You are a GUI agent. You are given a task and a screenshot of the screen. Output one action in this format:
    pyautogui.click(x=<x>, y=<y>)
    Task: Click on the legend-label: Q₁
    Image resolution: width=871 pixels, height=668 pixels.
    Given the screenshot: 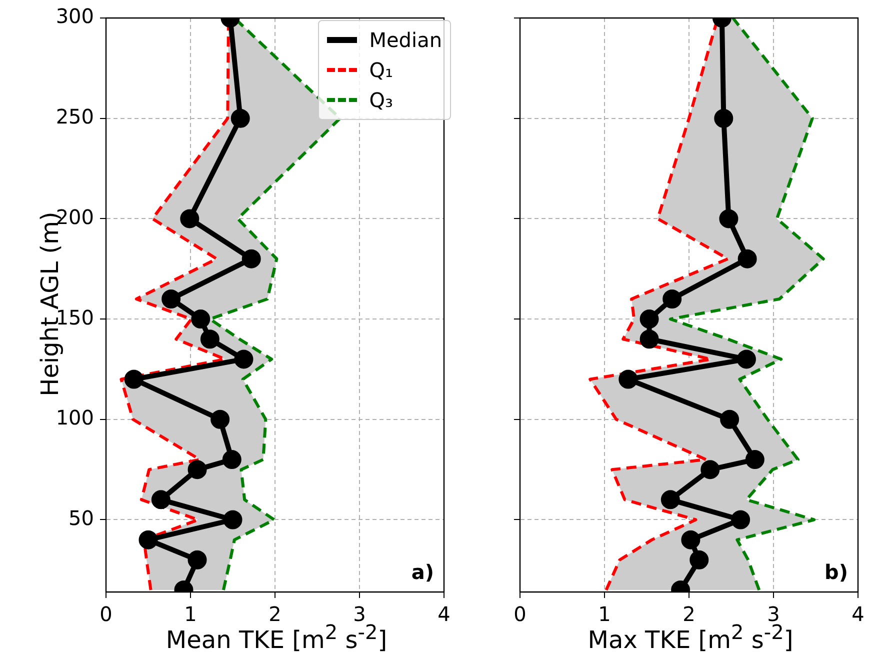 What is the action you would take?
    pyautogui.click(x=381, y=70)
    